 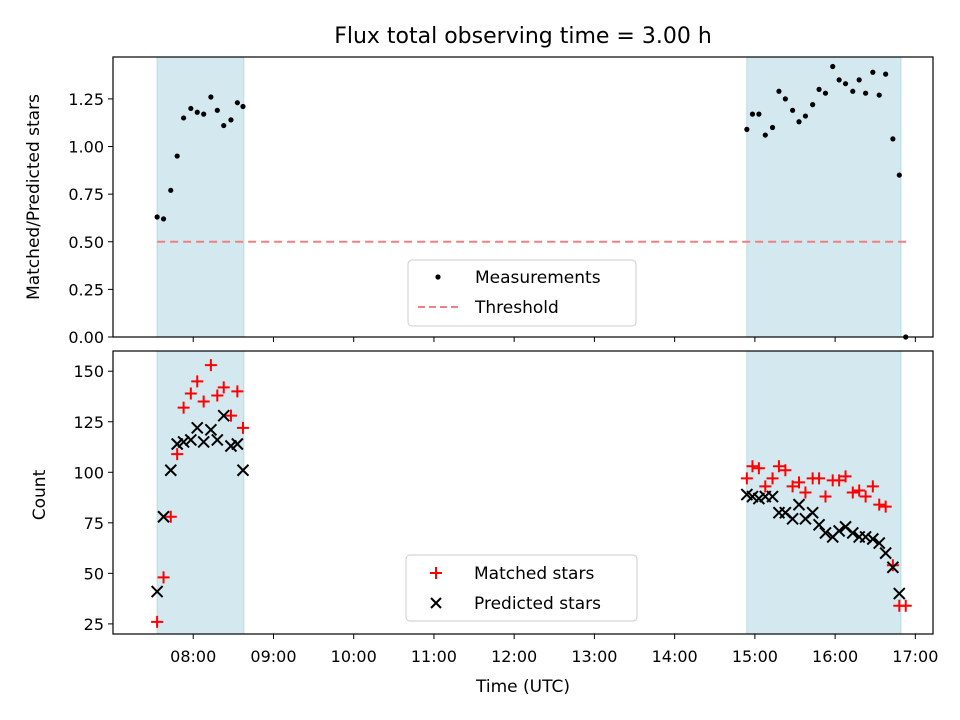 What do you see at coordinates (86, 337) in the screenshot?
I see `ratio-y-tick-label-0: 0.00` at bounding box center [86, 337].